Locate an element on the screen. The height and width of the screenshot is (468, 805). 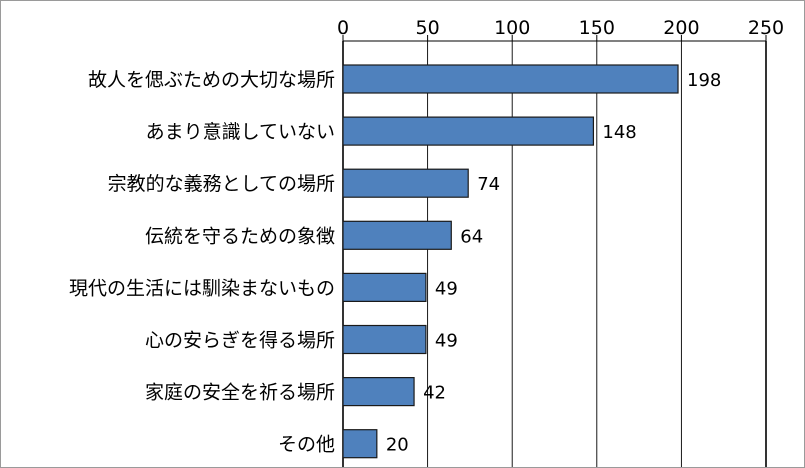
data-label: 148 is located at coordinates (619, 132).